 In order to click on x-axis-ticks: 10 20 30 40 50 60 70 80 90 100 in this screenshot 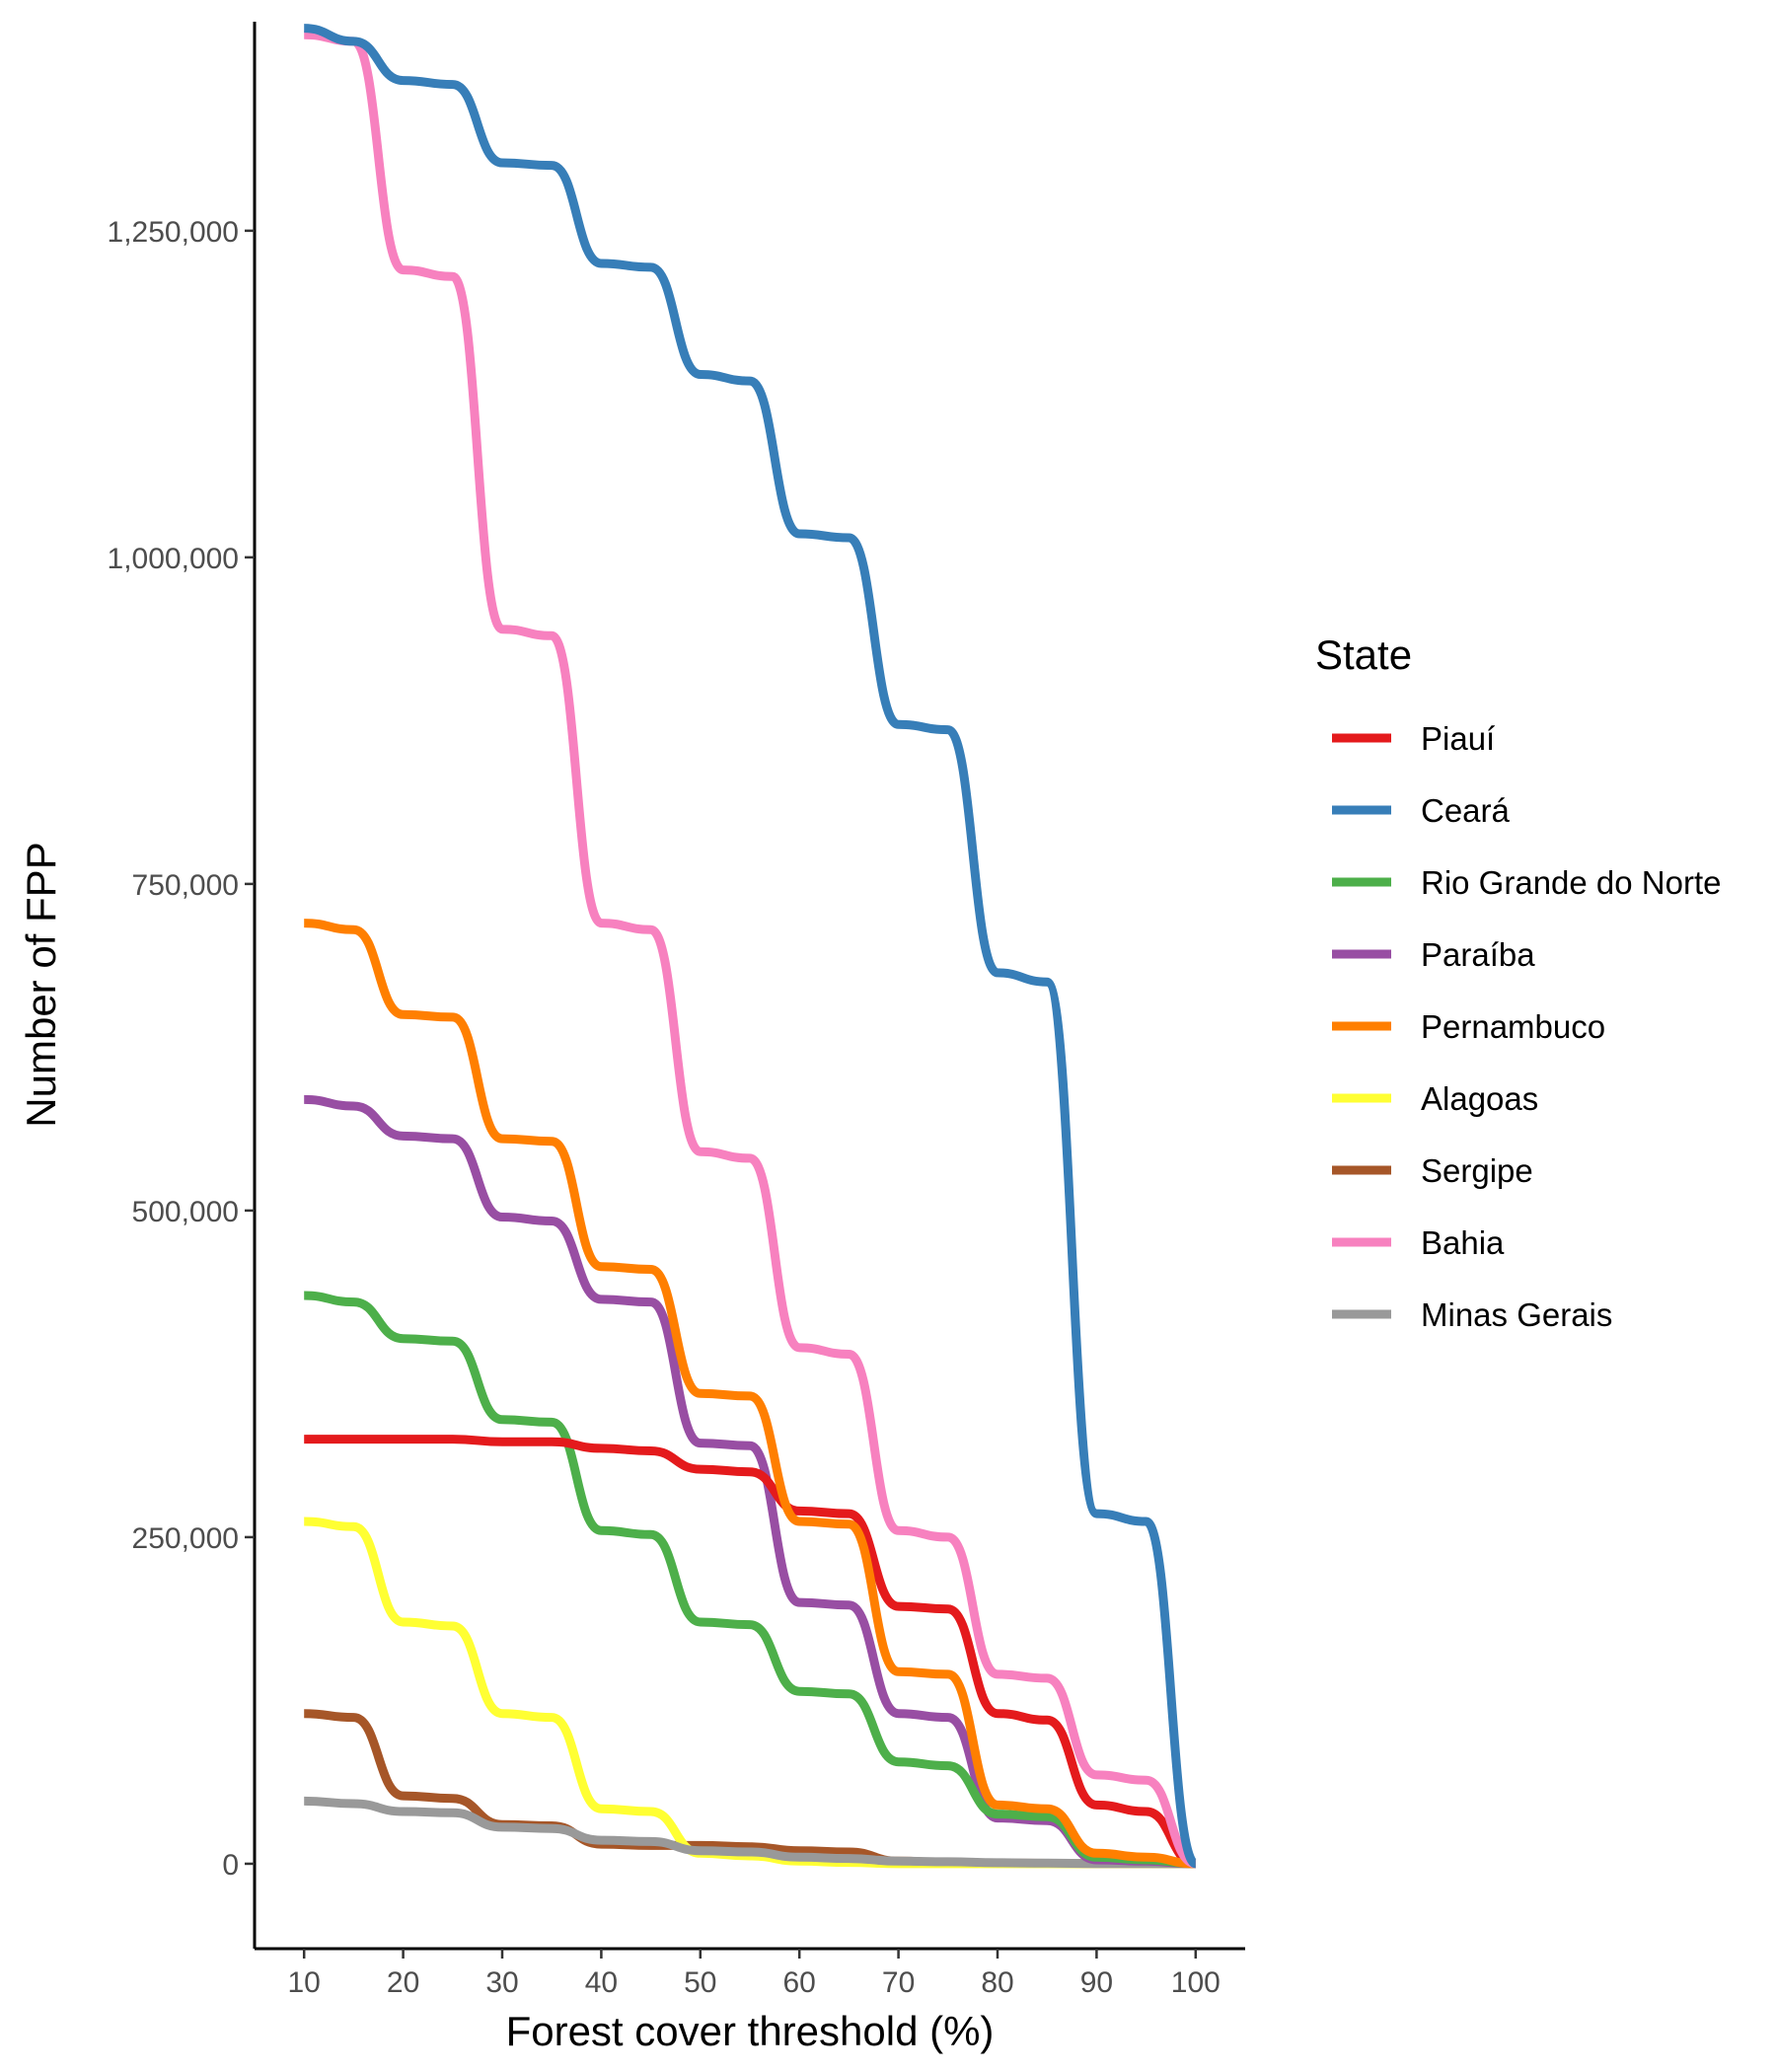, I will do `click(755, 1974)`.